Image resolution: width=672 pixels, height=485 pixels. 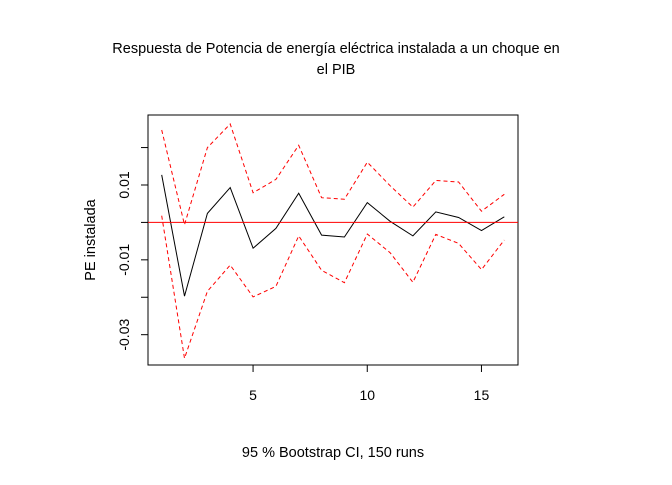 What do you see at coordinates (369, 384) in the screenshot?
I see `x-axis: 5 10 15` at bounding box center [369, 384].